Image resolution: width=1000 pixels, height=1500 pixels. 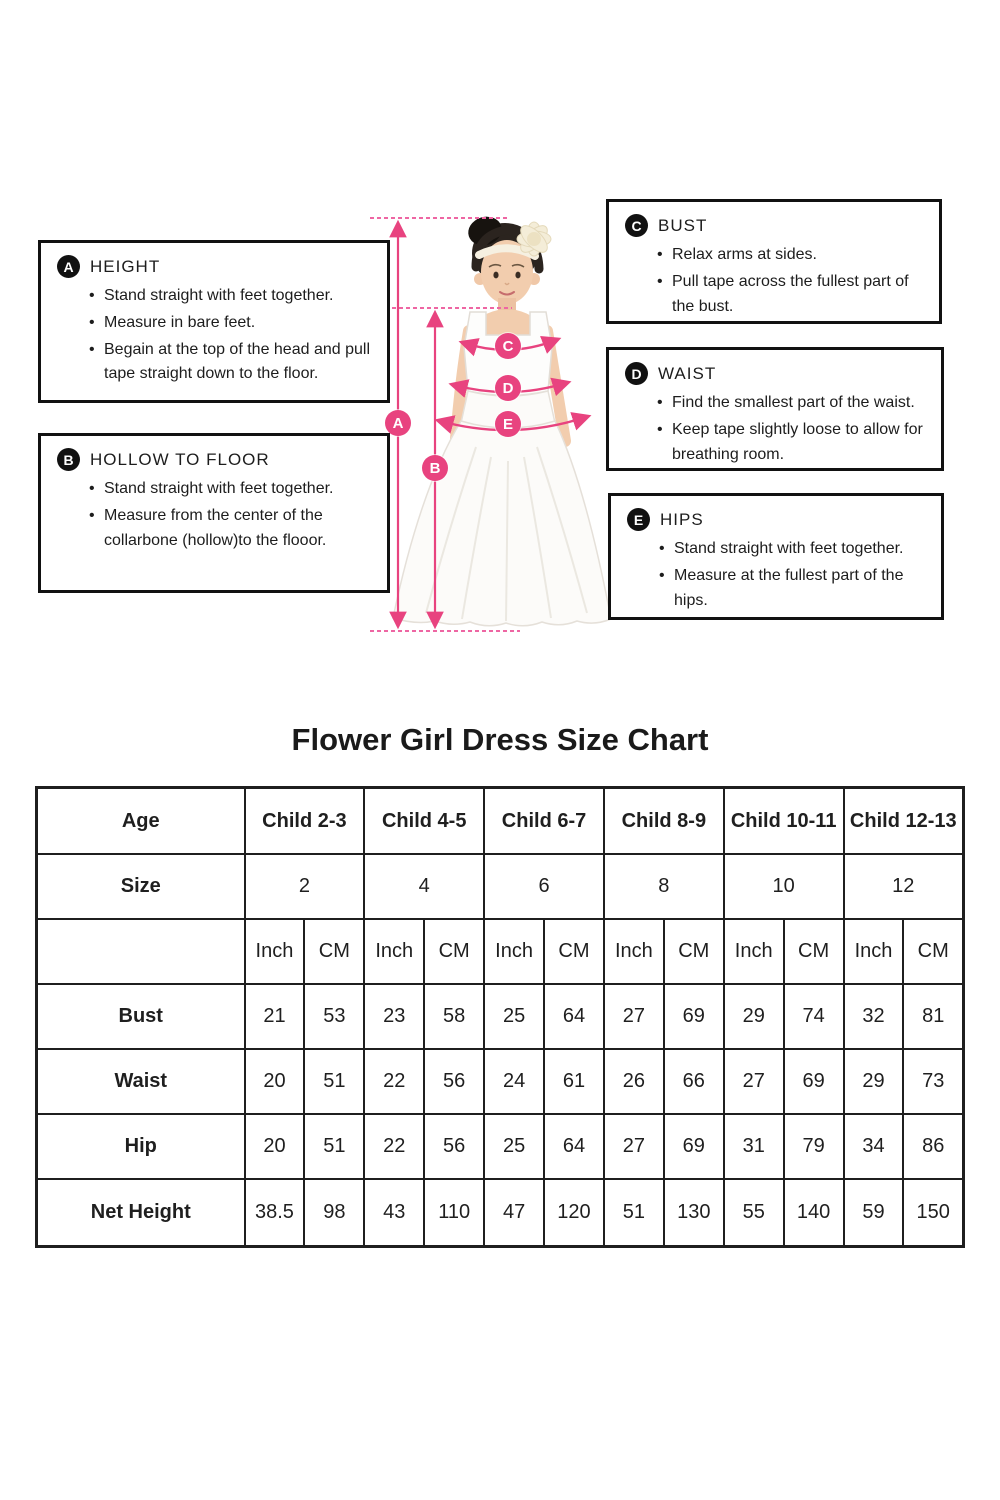 What do you see at coordinates (424, 820) in the screenshot?
I see `age-group-cell: Child 4-5` at bounding box center [424, 820].